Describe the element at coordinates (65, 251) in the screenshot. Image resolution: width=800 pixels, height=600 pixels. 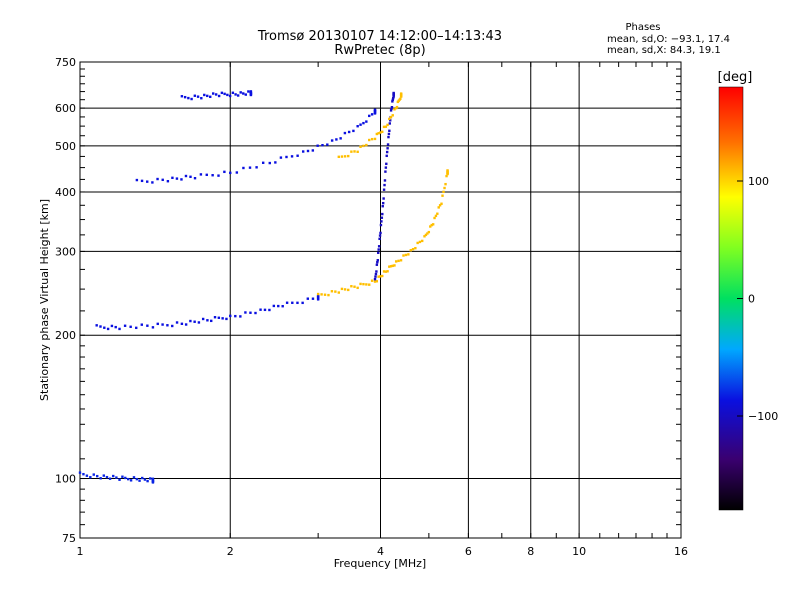
I see `y-tick-label: 300` at that location.